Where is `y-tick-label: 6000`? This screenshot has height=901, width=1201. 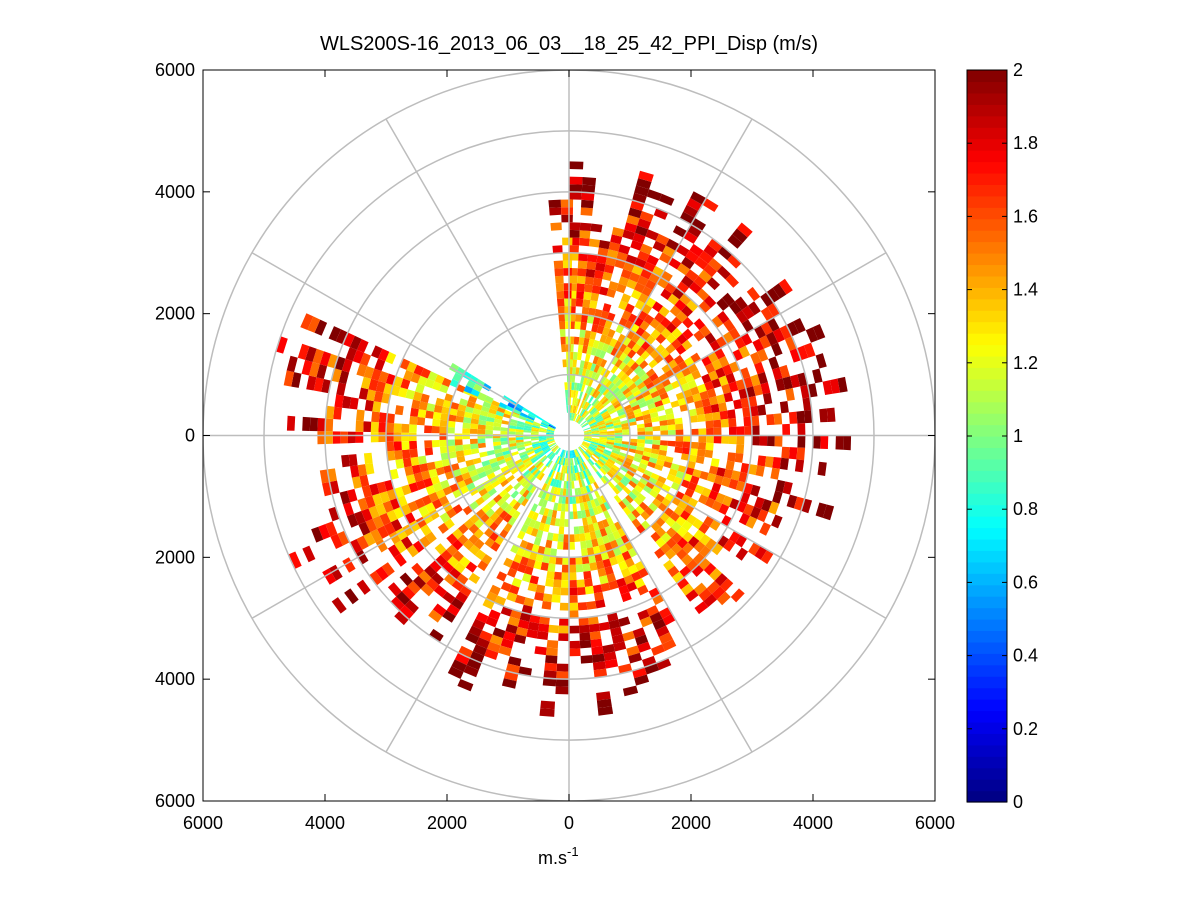
y-tick-label: 6000 is located at coordinates (175, 70).